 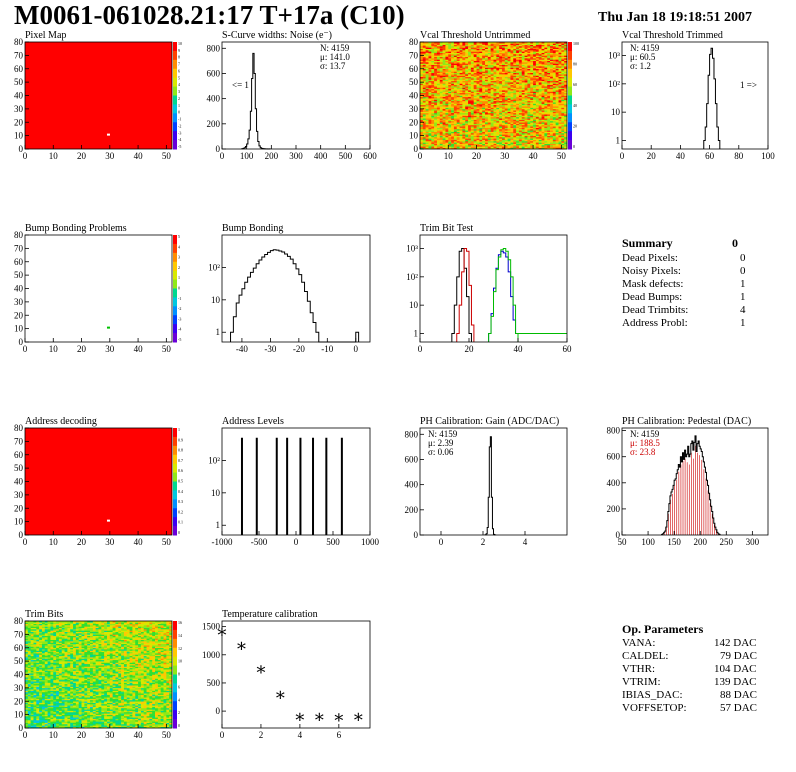 I want to click on heatmap-fill, so click(x=98, y=481).